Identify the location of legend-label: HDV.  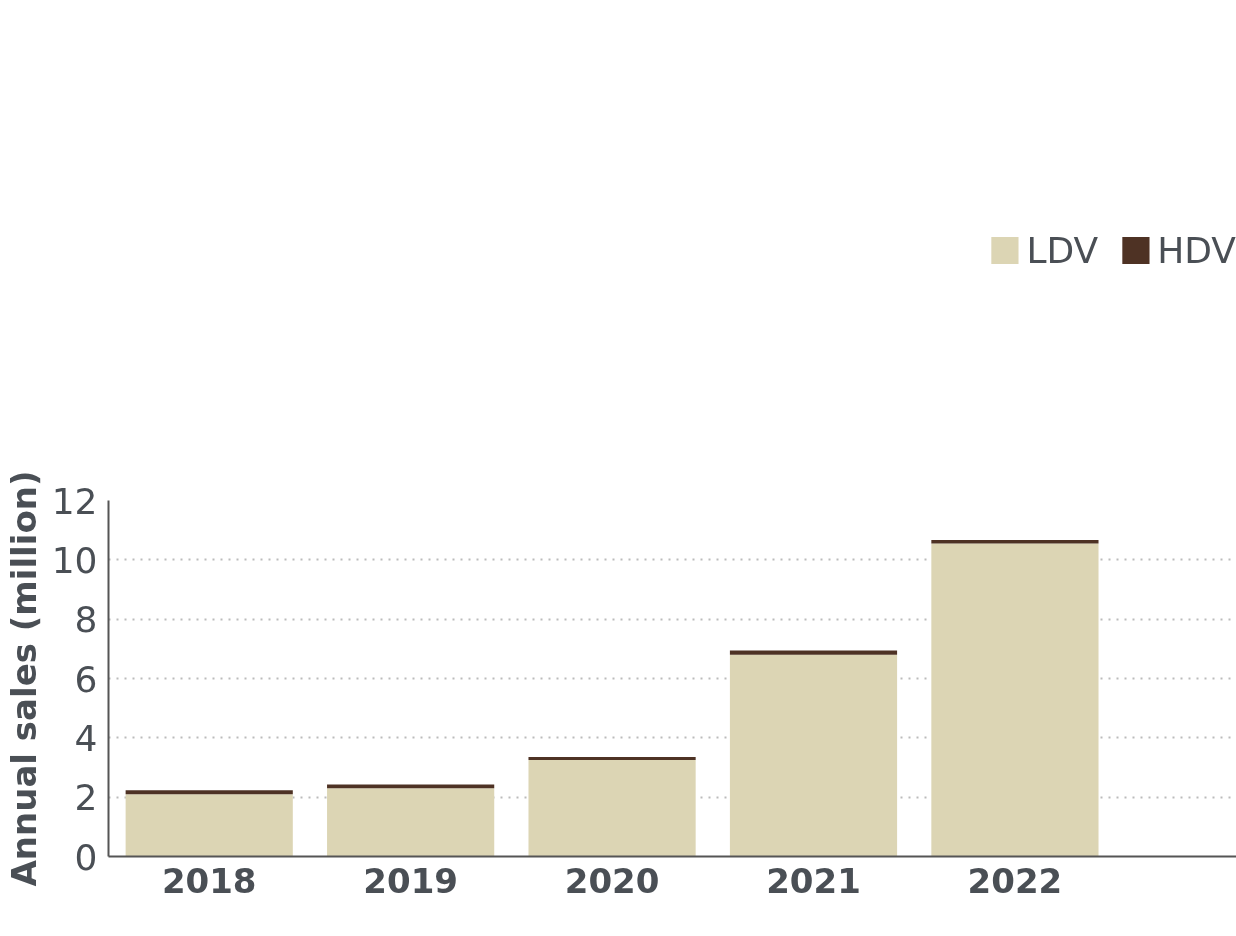
(1196, 250).